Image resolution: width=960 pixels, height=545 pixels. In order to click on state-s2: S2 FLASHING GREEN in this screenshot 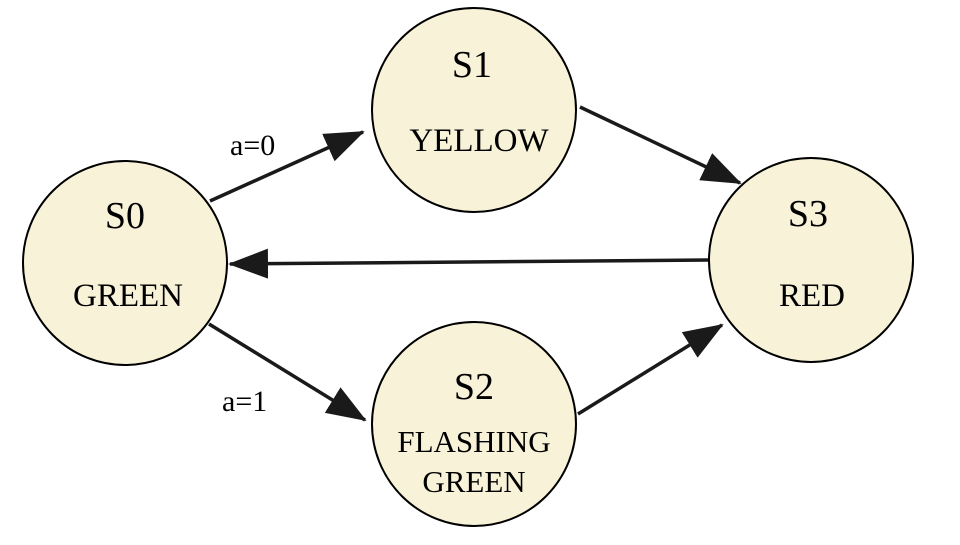, I will do `click(474, 424)`.